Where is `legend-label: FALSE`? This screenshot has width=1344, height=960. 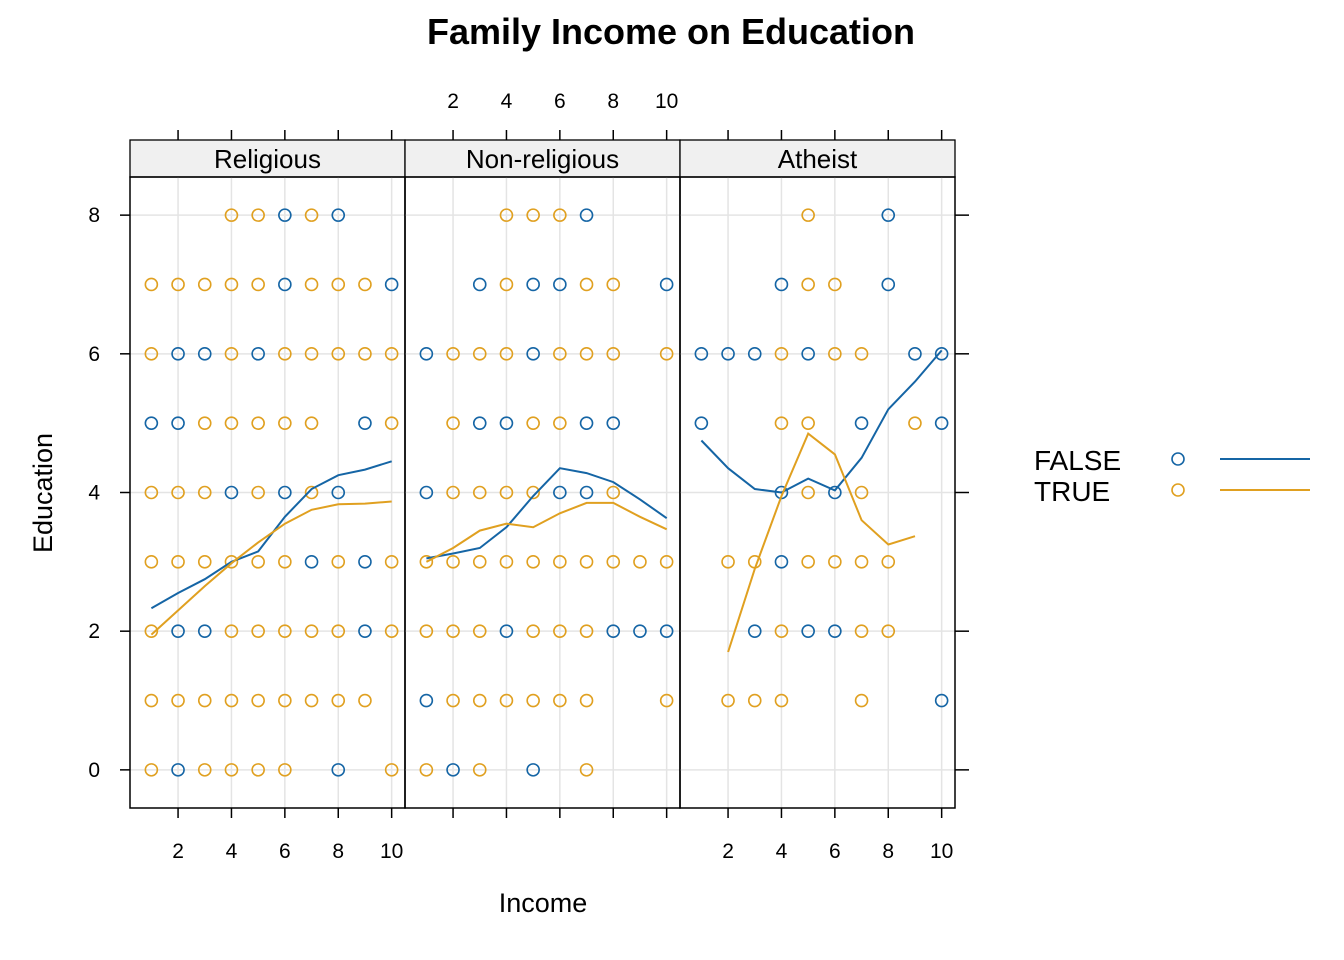
legend-label: FALSE is located at coordinates (1077, 460).